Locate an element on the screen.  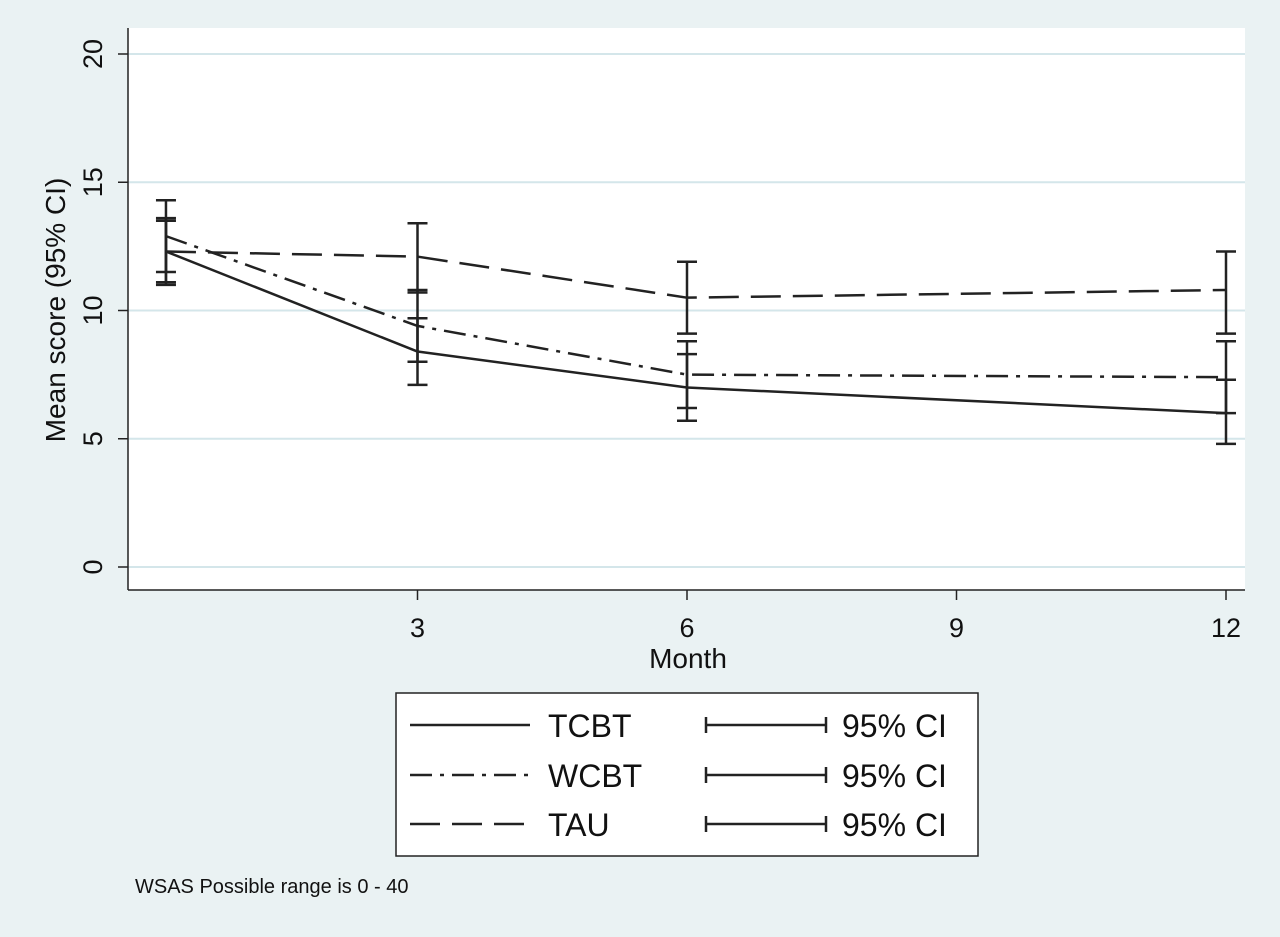
series-line-wcbt is located at coordinates (696, 306).